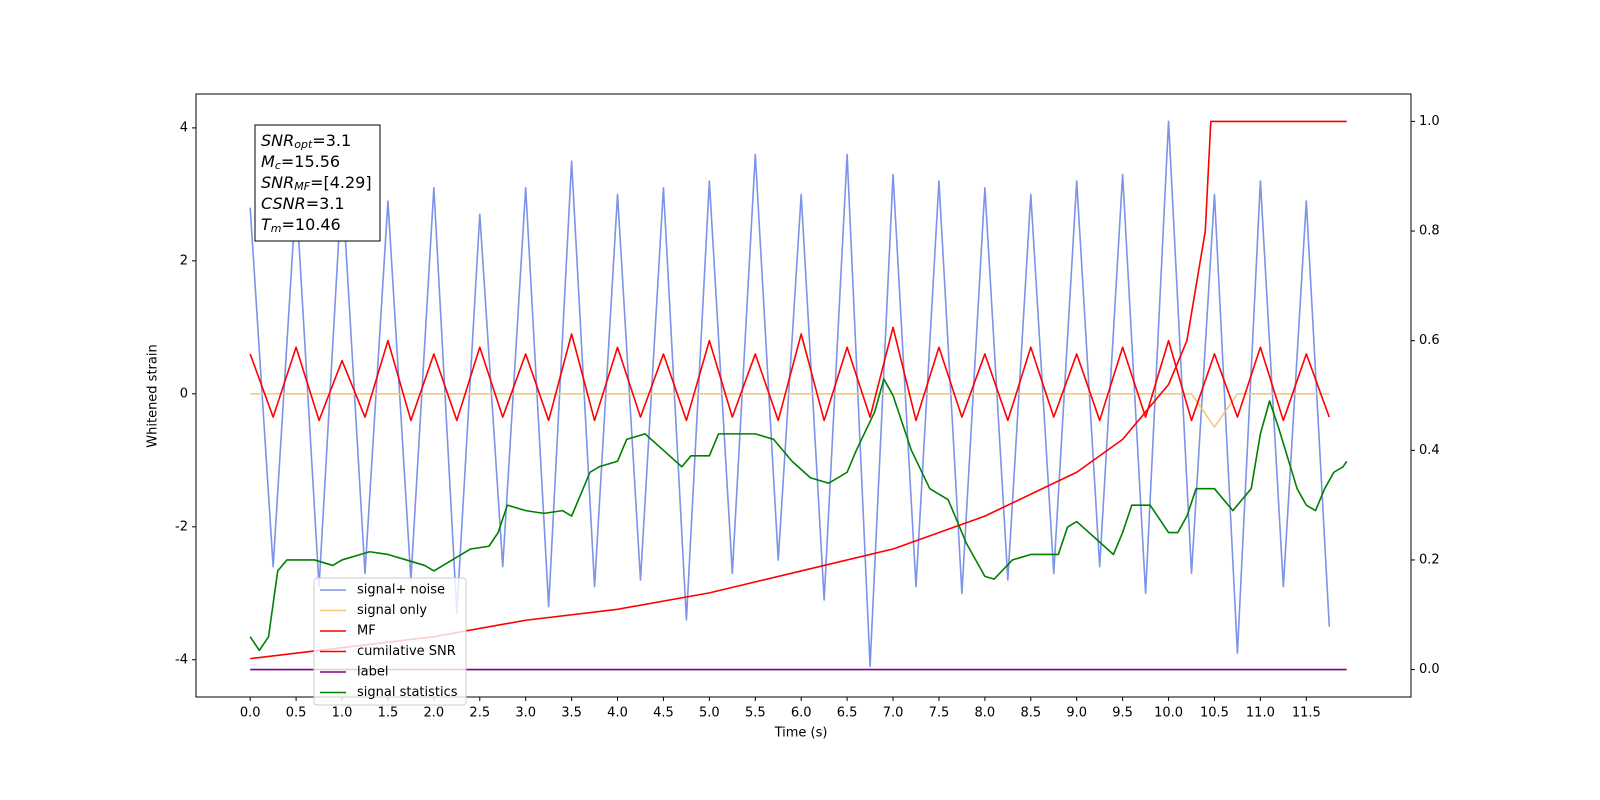  I want to click on legend-label: signal only, so click(392, 610).